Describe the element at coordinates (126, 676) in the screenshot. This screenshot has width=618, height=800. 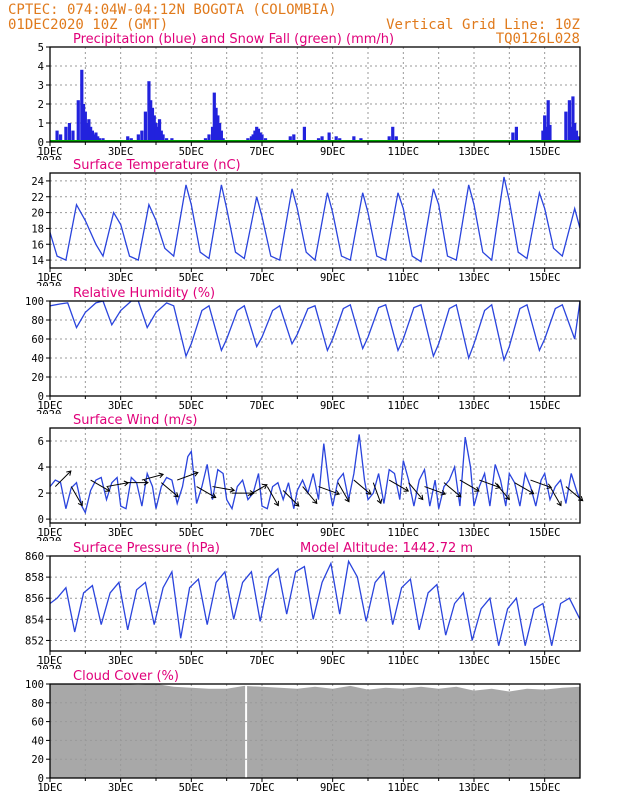
I see `cloud-title: Cloud Cover (%)` at that location.